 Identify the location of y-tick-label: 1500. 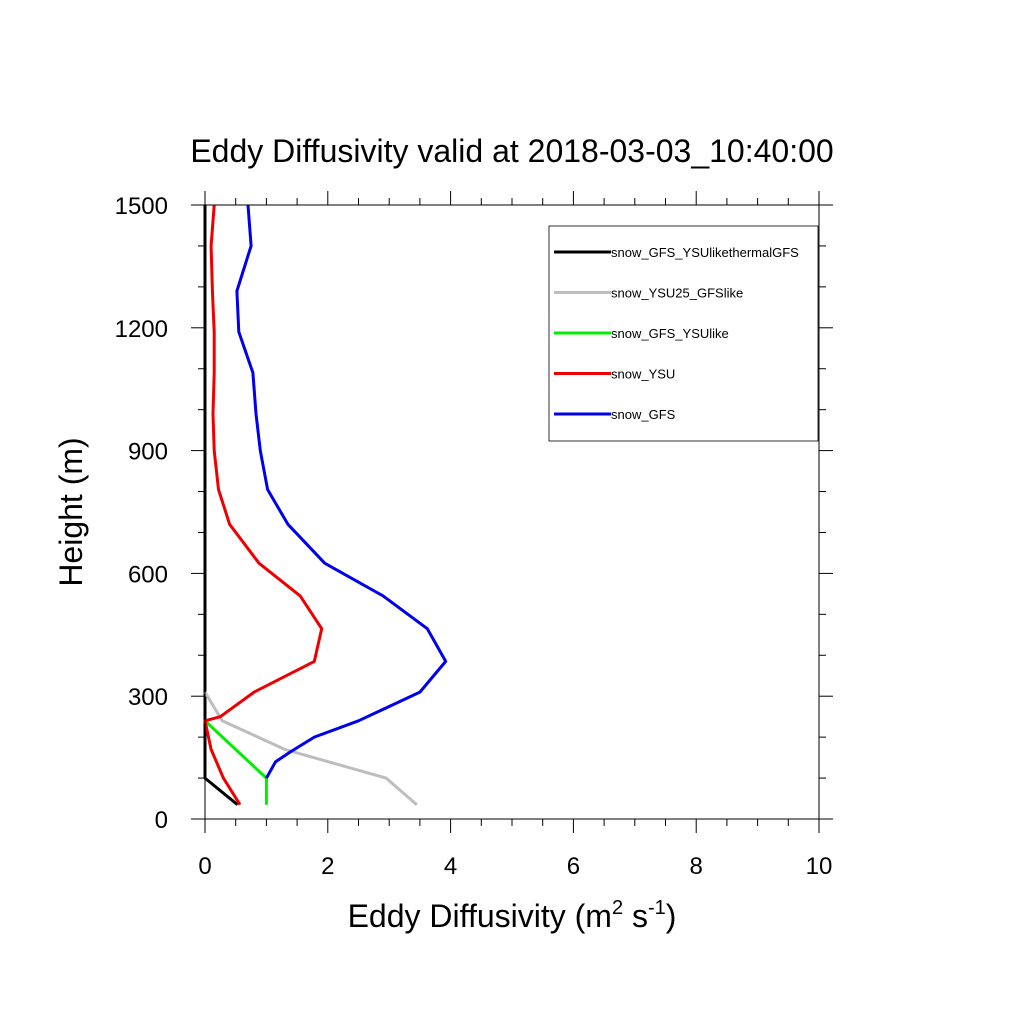
(141, 206).